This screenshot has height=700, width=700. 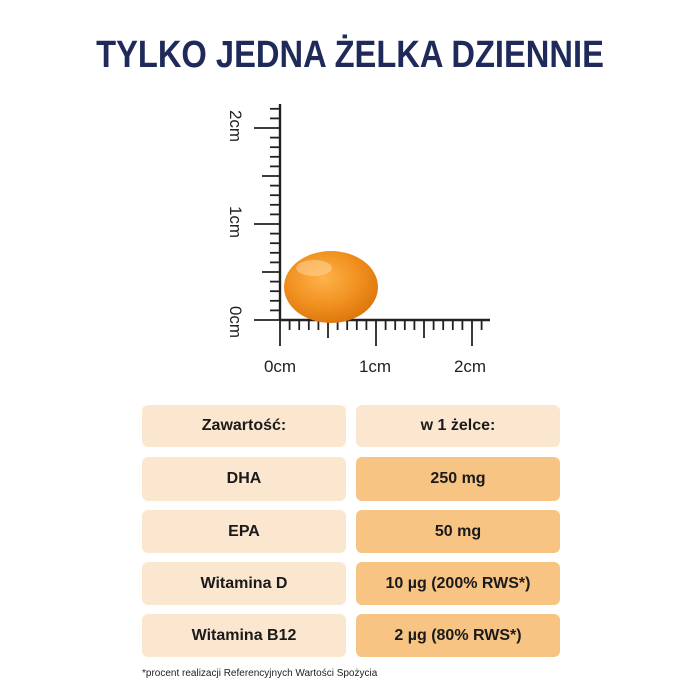 What do you see at coordinates (244, 426) in the screenshot?
I see `table-header-content: Zawartość:` at bounding box center [244, 426].